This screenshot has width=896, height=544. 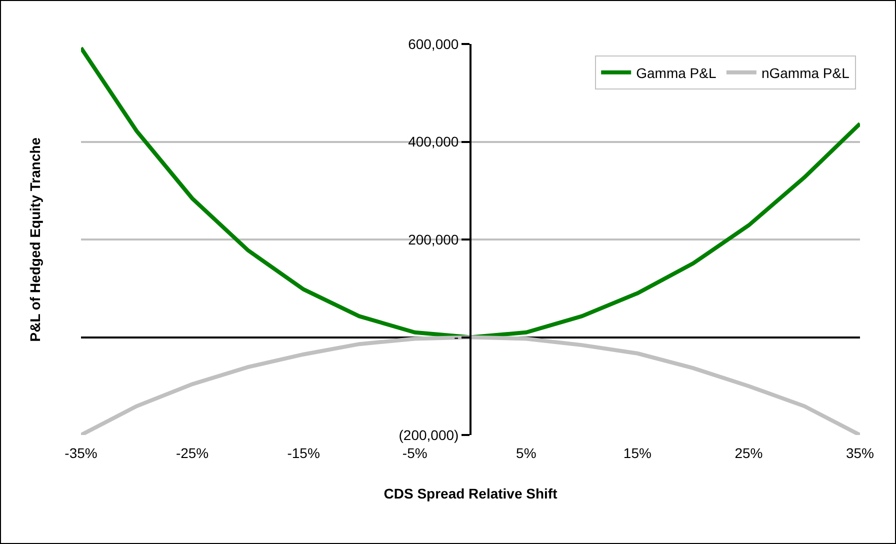 I want to click on y-tick-label: 600,000, so click(x=433, y=44).